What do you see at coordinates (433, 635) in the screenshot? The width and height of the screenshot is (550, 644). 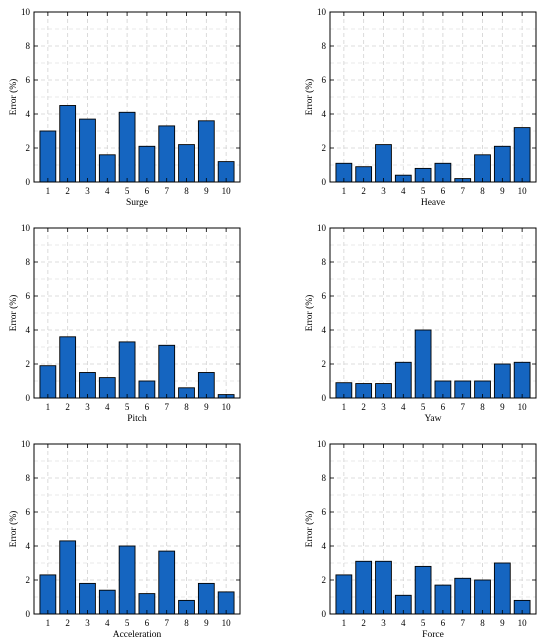 I see `x-axis-label: Force` at bounding box center [433, 635].